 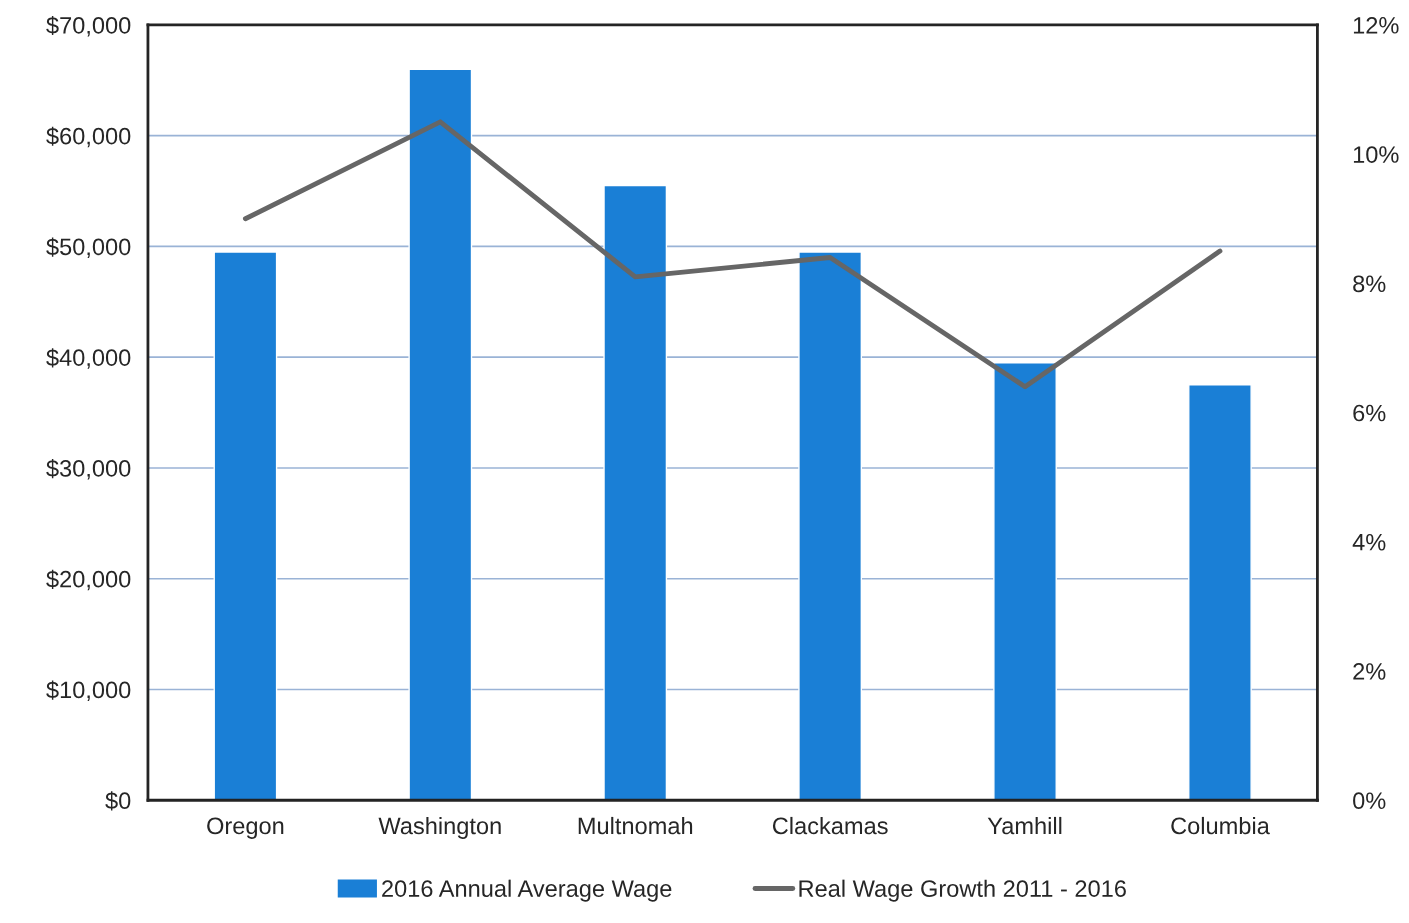 I want to click on legend-label: Real Wage Growth 2011 - 2016, so click(x=962, y=890).